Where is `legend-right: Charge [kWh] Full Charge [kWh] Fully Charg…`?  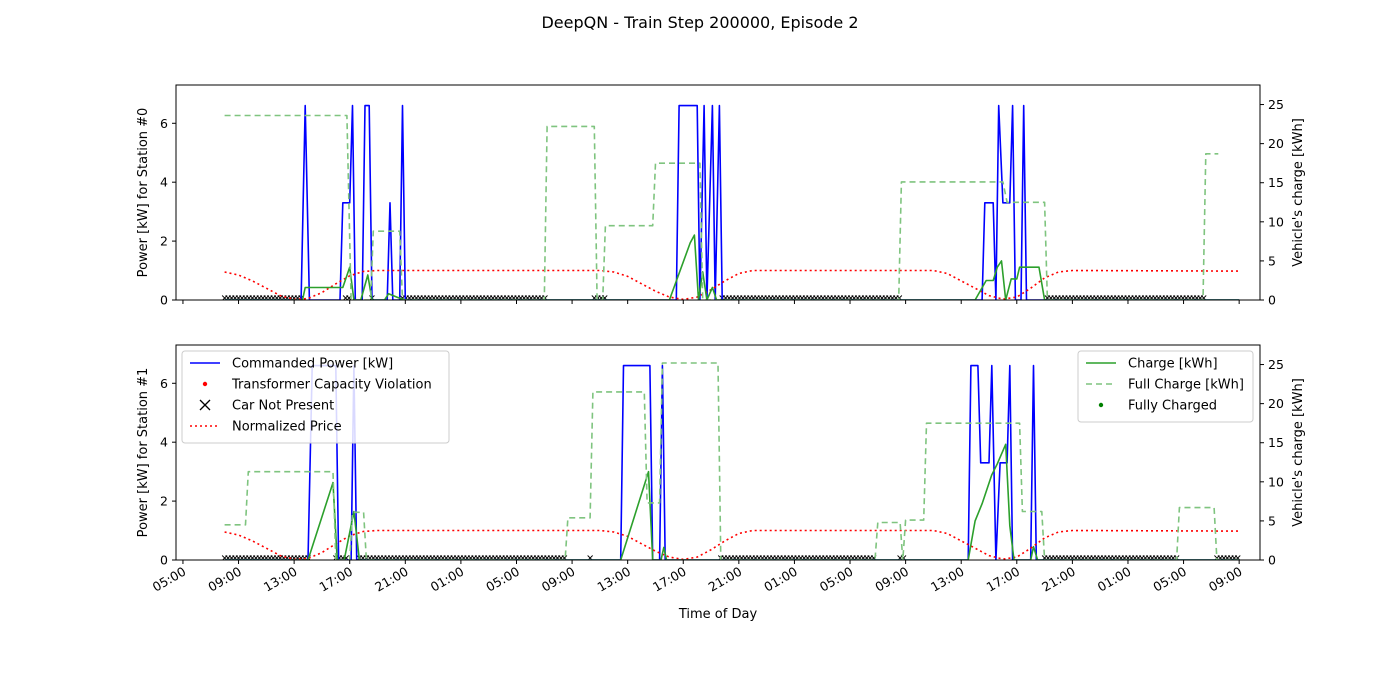
legend-right: Charge [kWh] Full Charge [kWh] Fully Charg… is located at coordinates (1165, 386).